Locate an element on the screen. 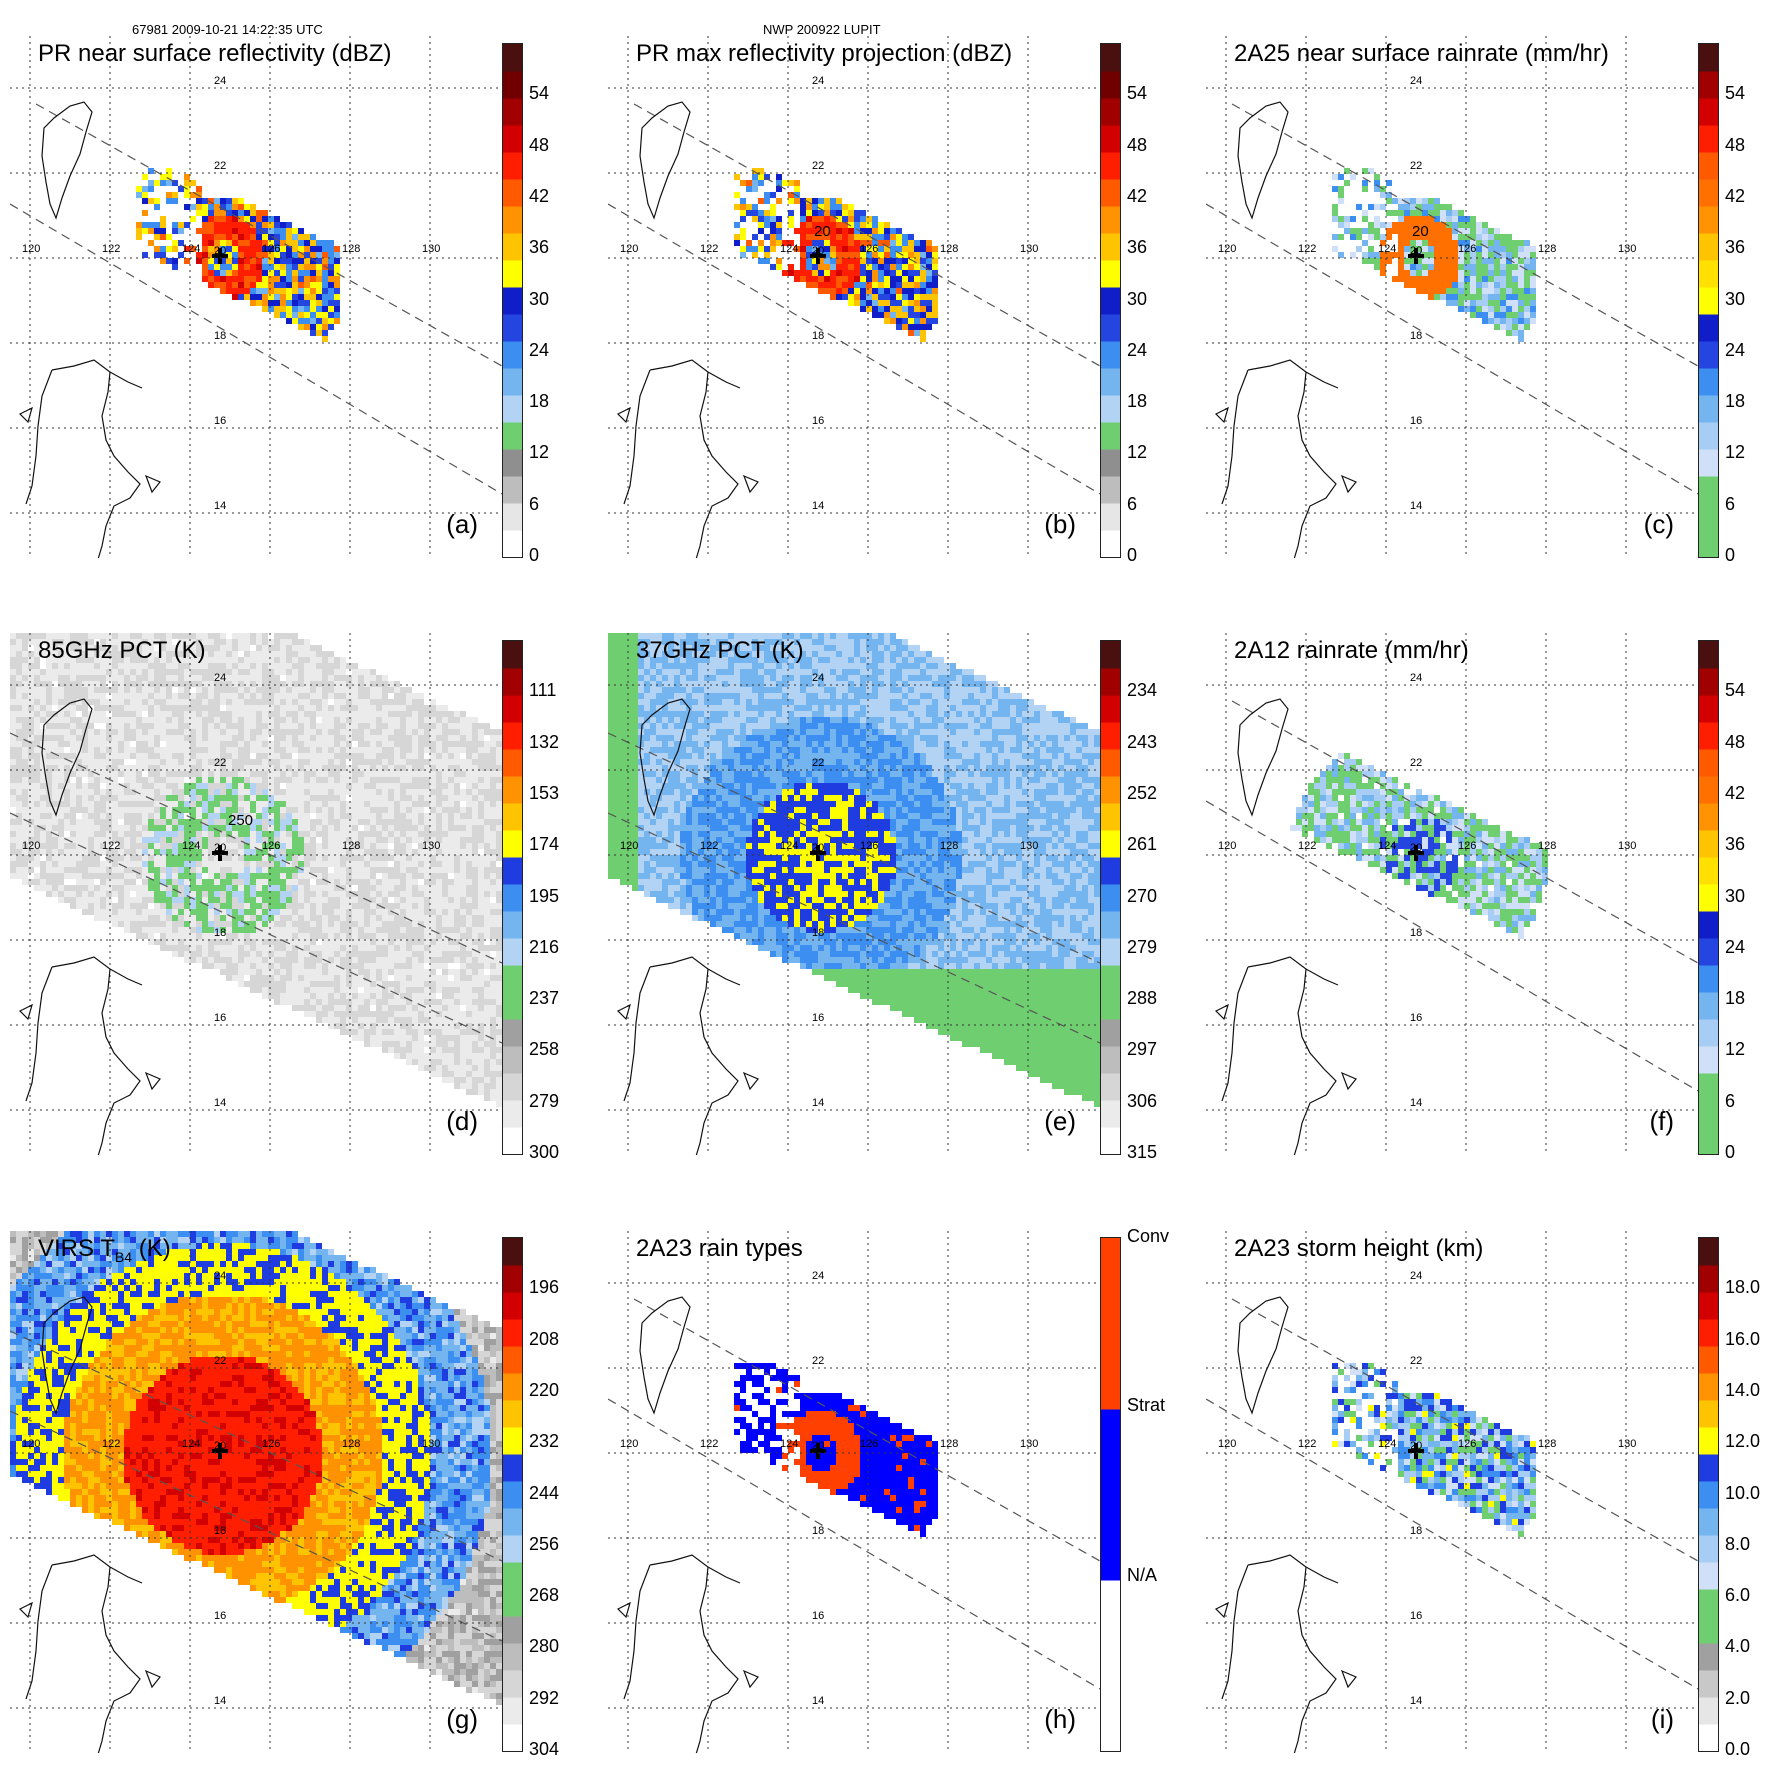 Image resolution: width=1771 pixels, height=1771 pixels. lat-tick-label: 22 is located at coordinates (220, 166).